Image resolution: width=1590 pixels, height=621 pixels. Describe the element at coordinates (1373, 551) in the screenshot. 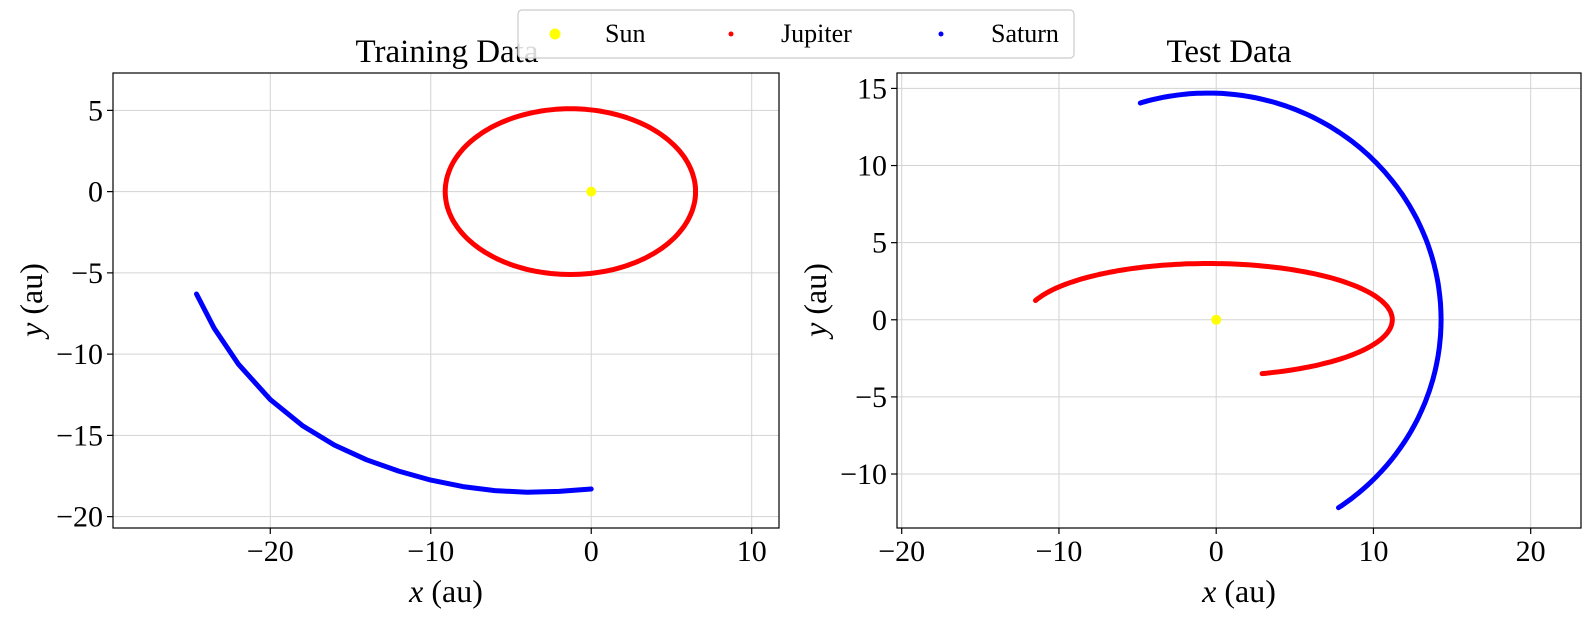

I see `test-xtick-label: 10` at that location.